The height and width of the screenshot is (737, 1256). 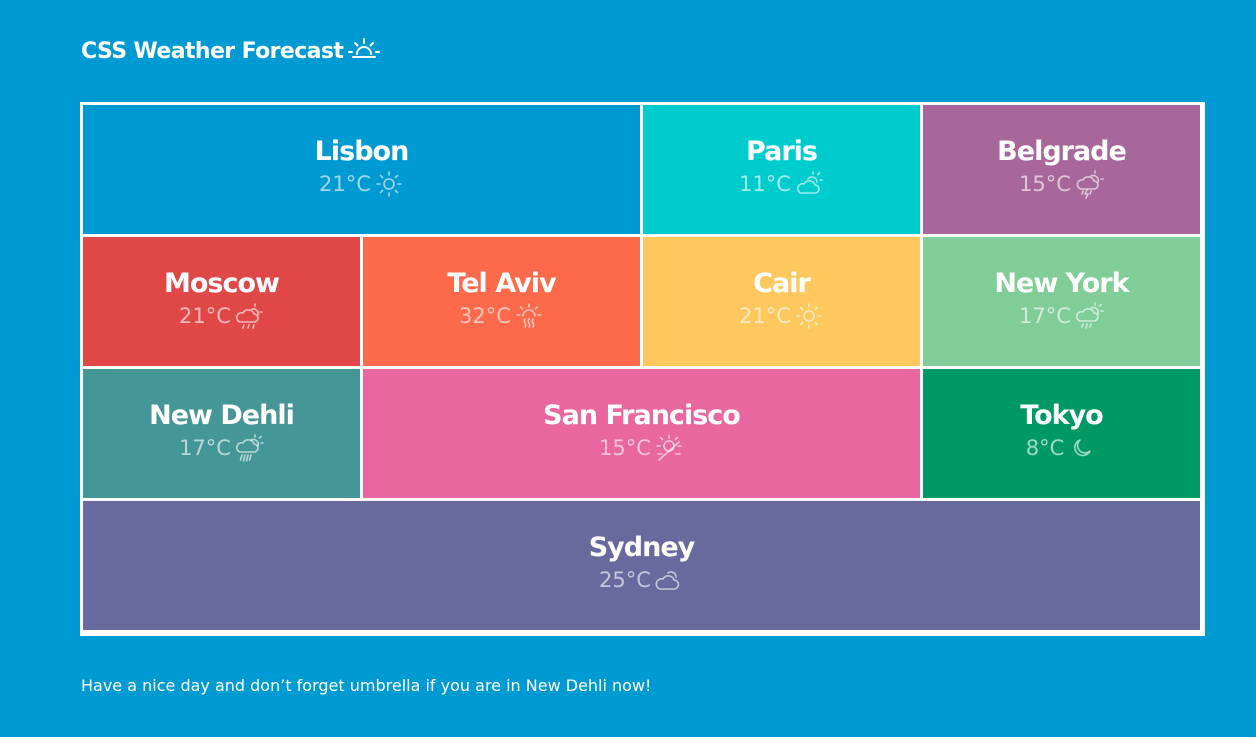 What do you see at coordinates (249, 315) in the screenshot?
I see `cloudy-rain-icon` at bounding box center [249, 315].